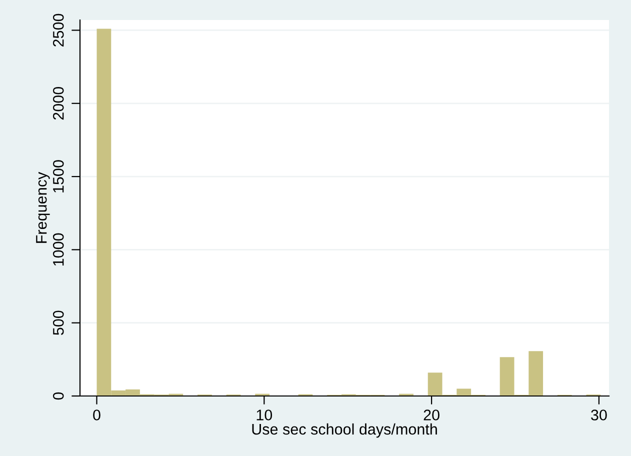  What do you see at coordinates (432, 415) in the screenshot?
I see `x-tick-label: 20` at bounding box center [432, 415].